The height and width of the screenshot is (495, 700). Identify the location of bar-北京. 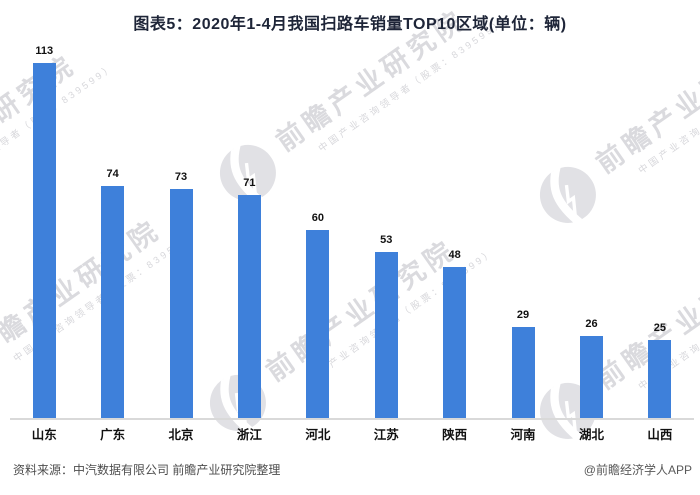
(181, 303).